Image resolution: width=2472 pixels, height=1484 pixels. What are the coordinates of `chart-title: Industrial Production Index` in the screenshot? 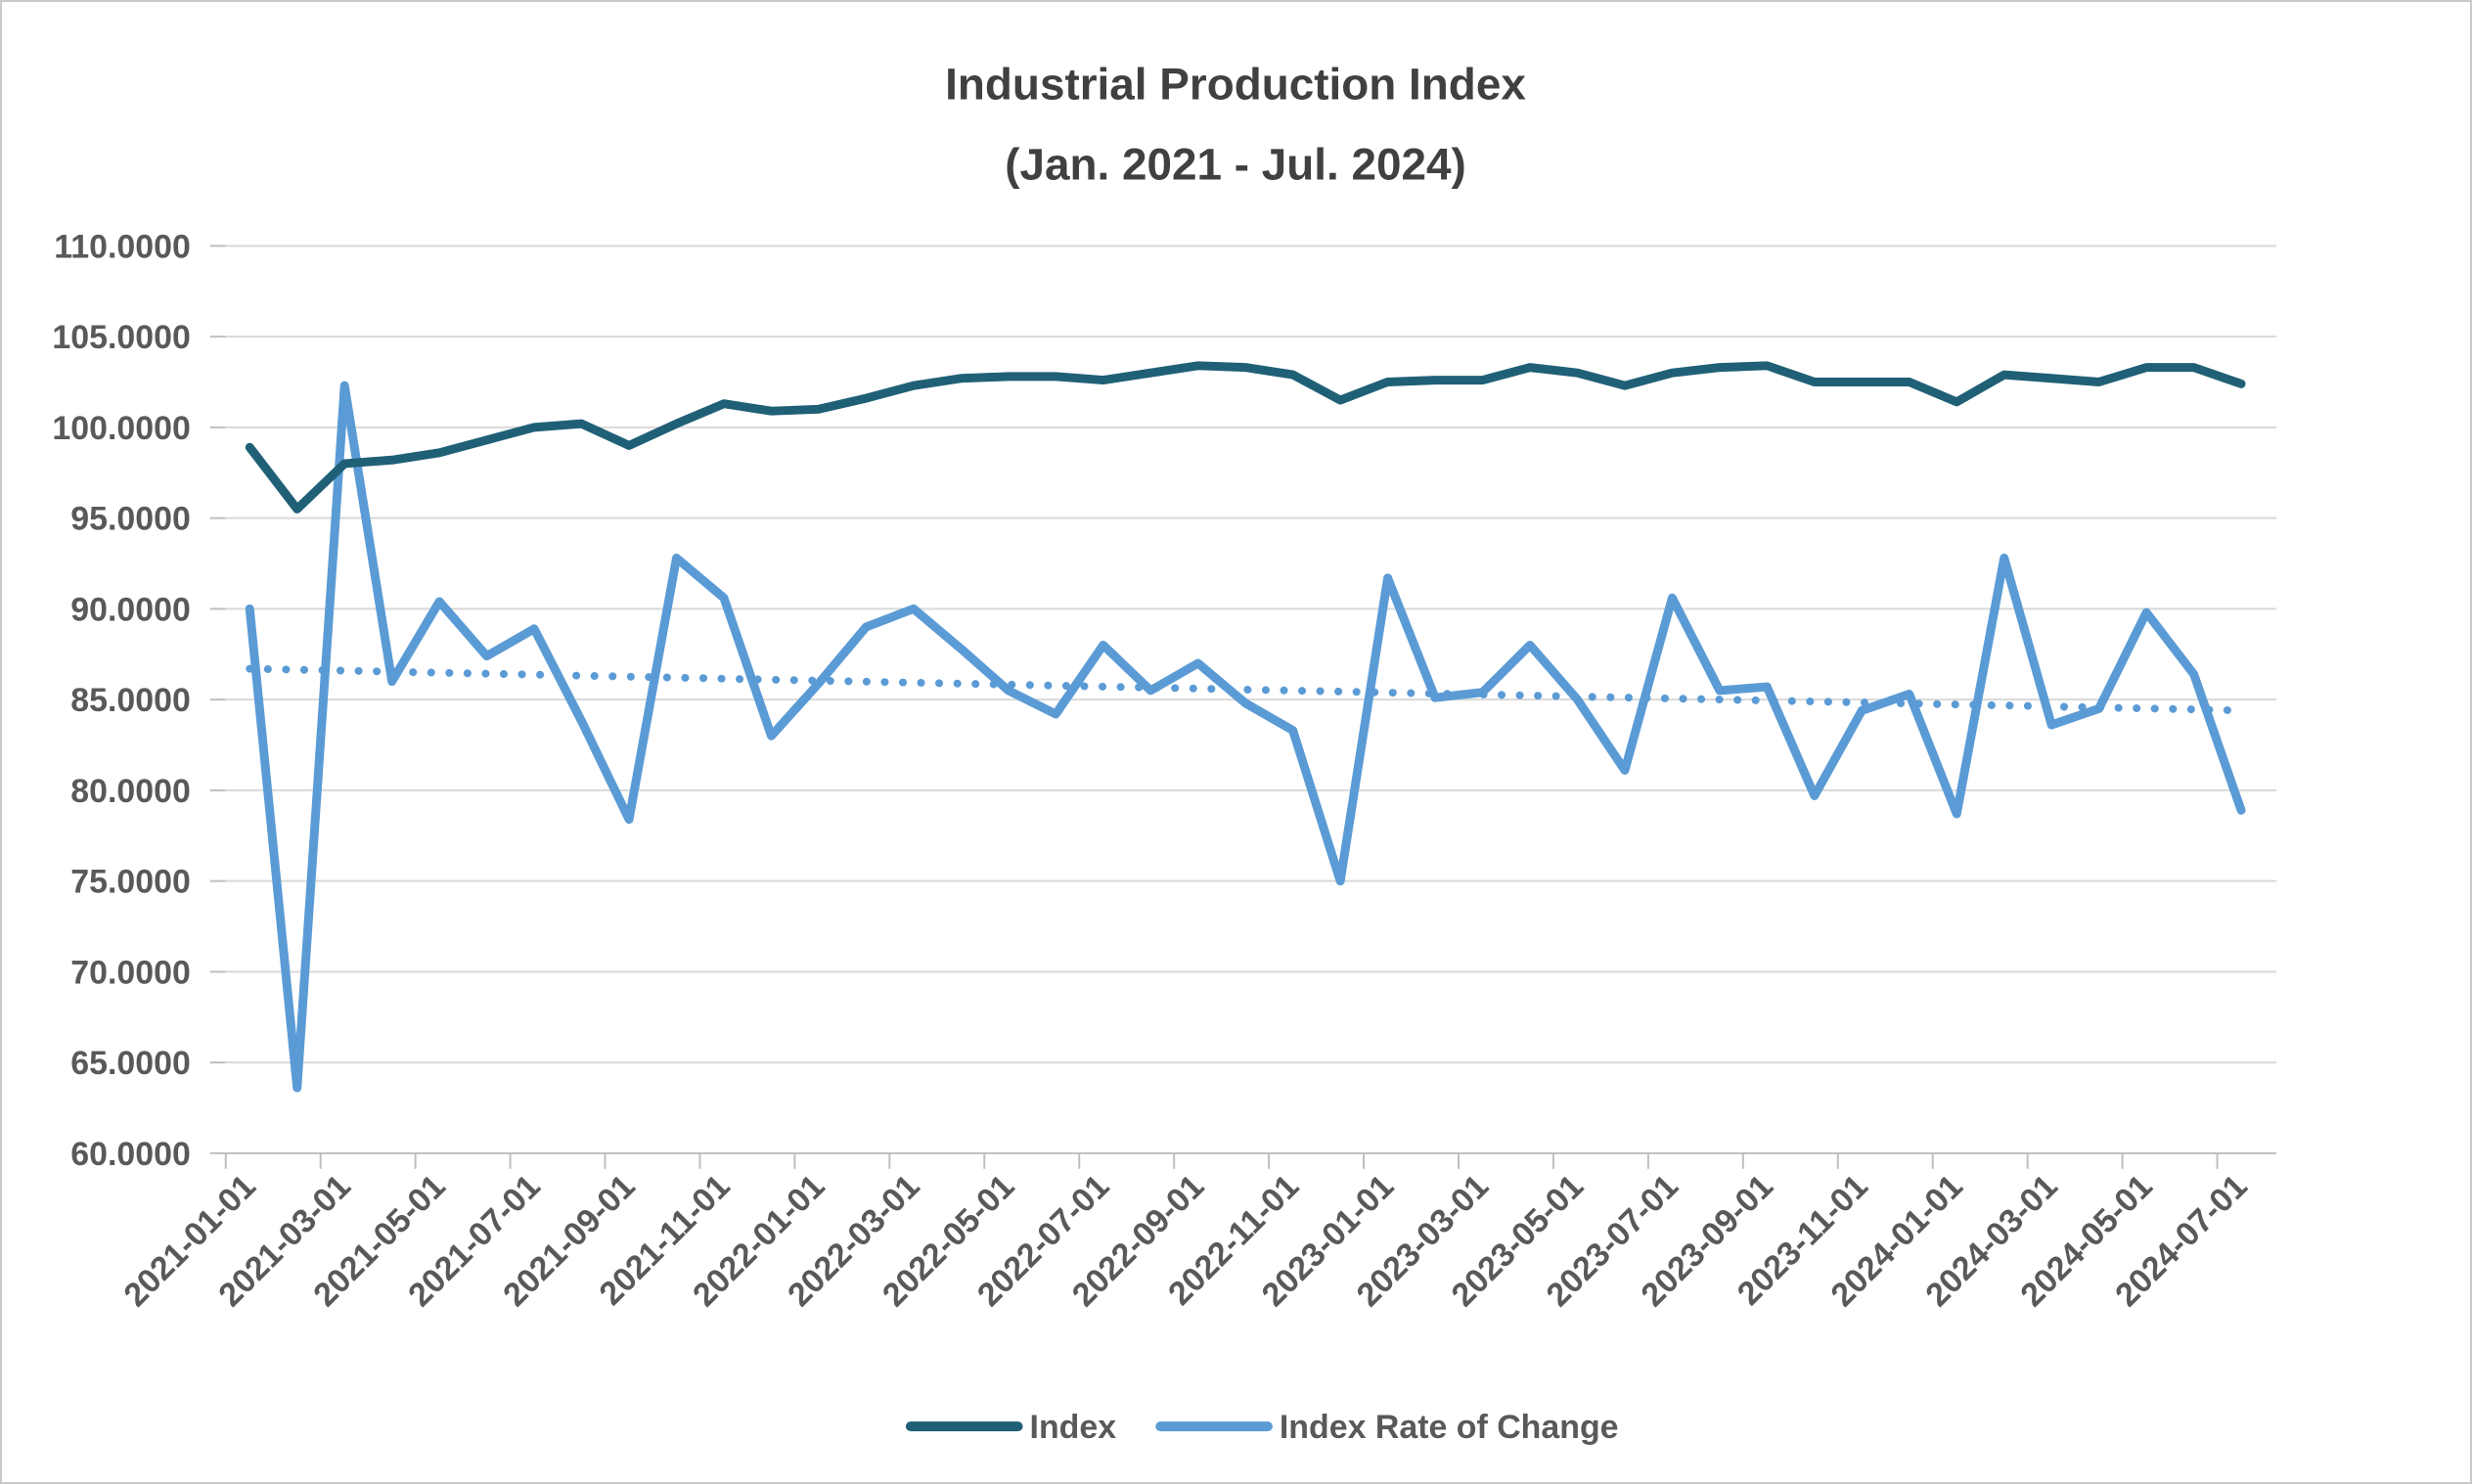 It's located at (1235, 84).